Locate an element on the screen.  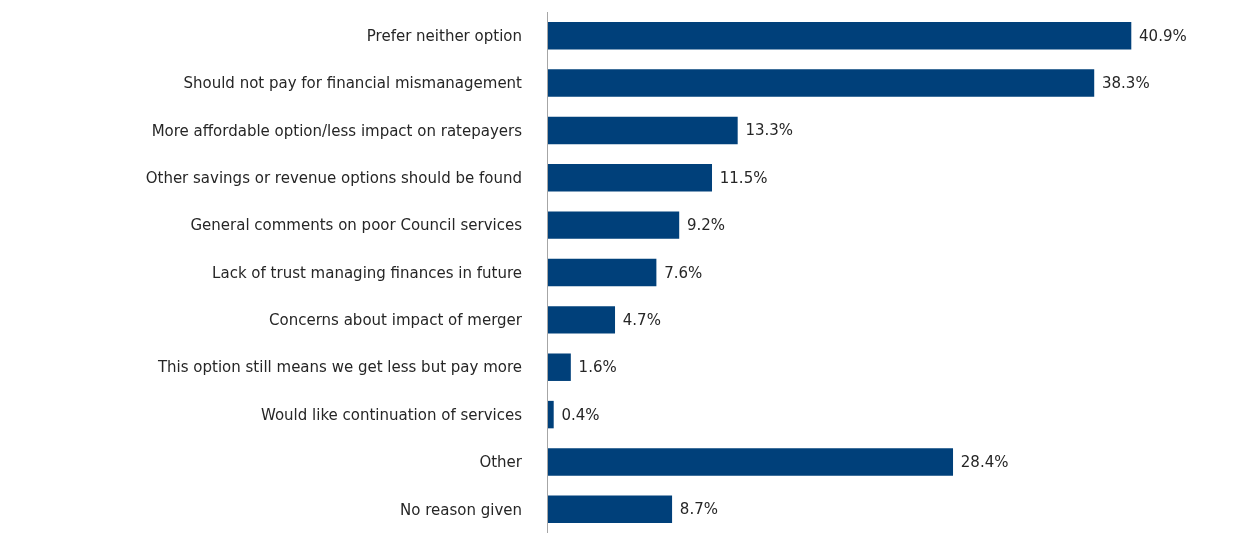
data-label: 0.4% is located at coordinates (578, 414).